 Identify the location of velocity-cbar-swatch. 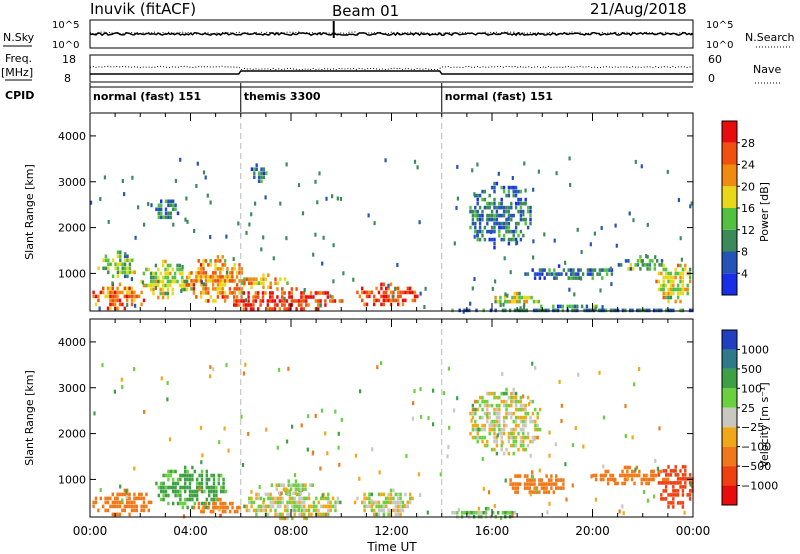
(729, 378).